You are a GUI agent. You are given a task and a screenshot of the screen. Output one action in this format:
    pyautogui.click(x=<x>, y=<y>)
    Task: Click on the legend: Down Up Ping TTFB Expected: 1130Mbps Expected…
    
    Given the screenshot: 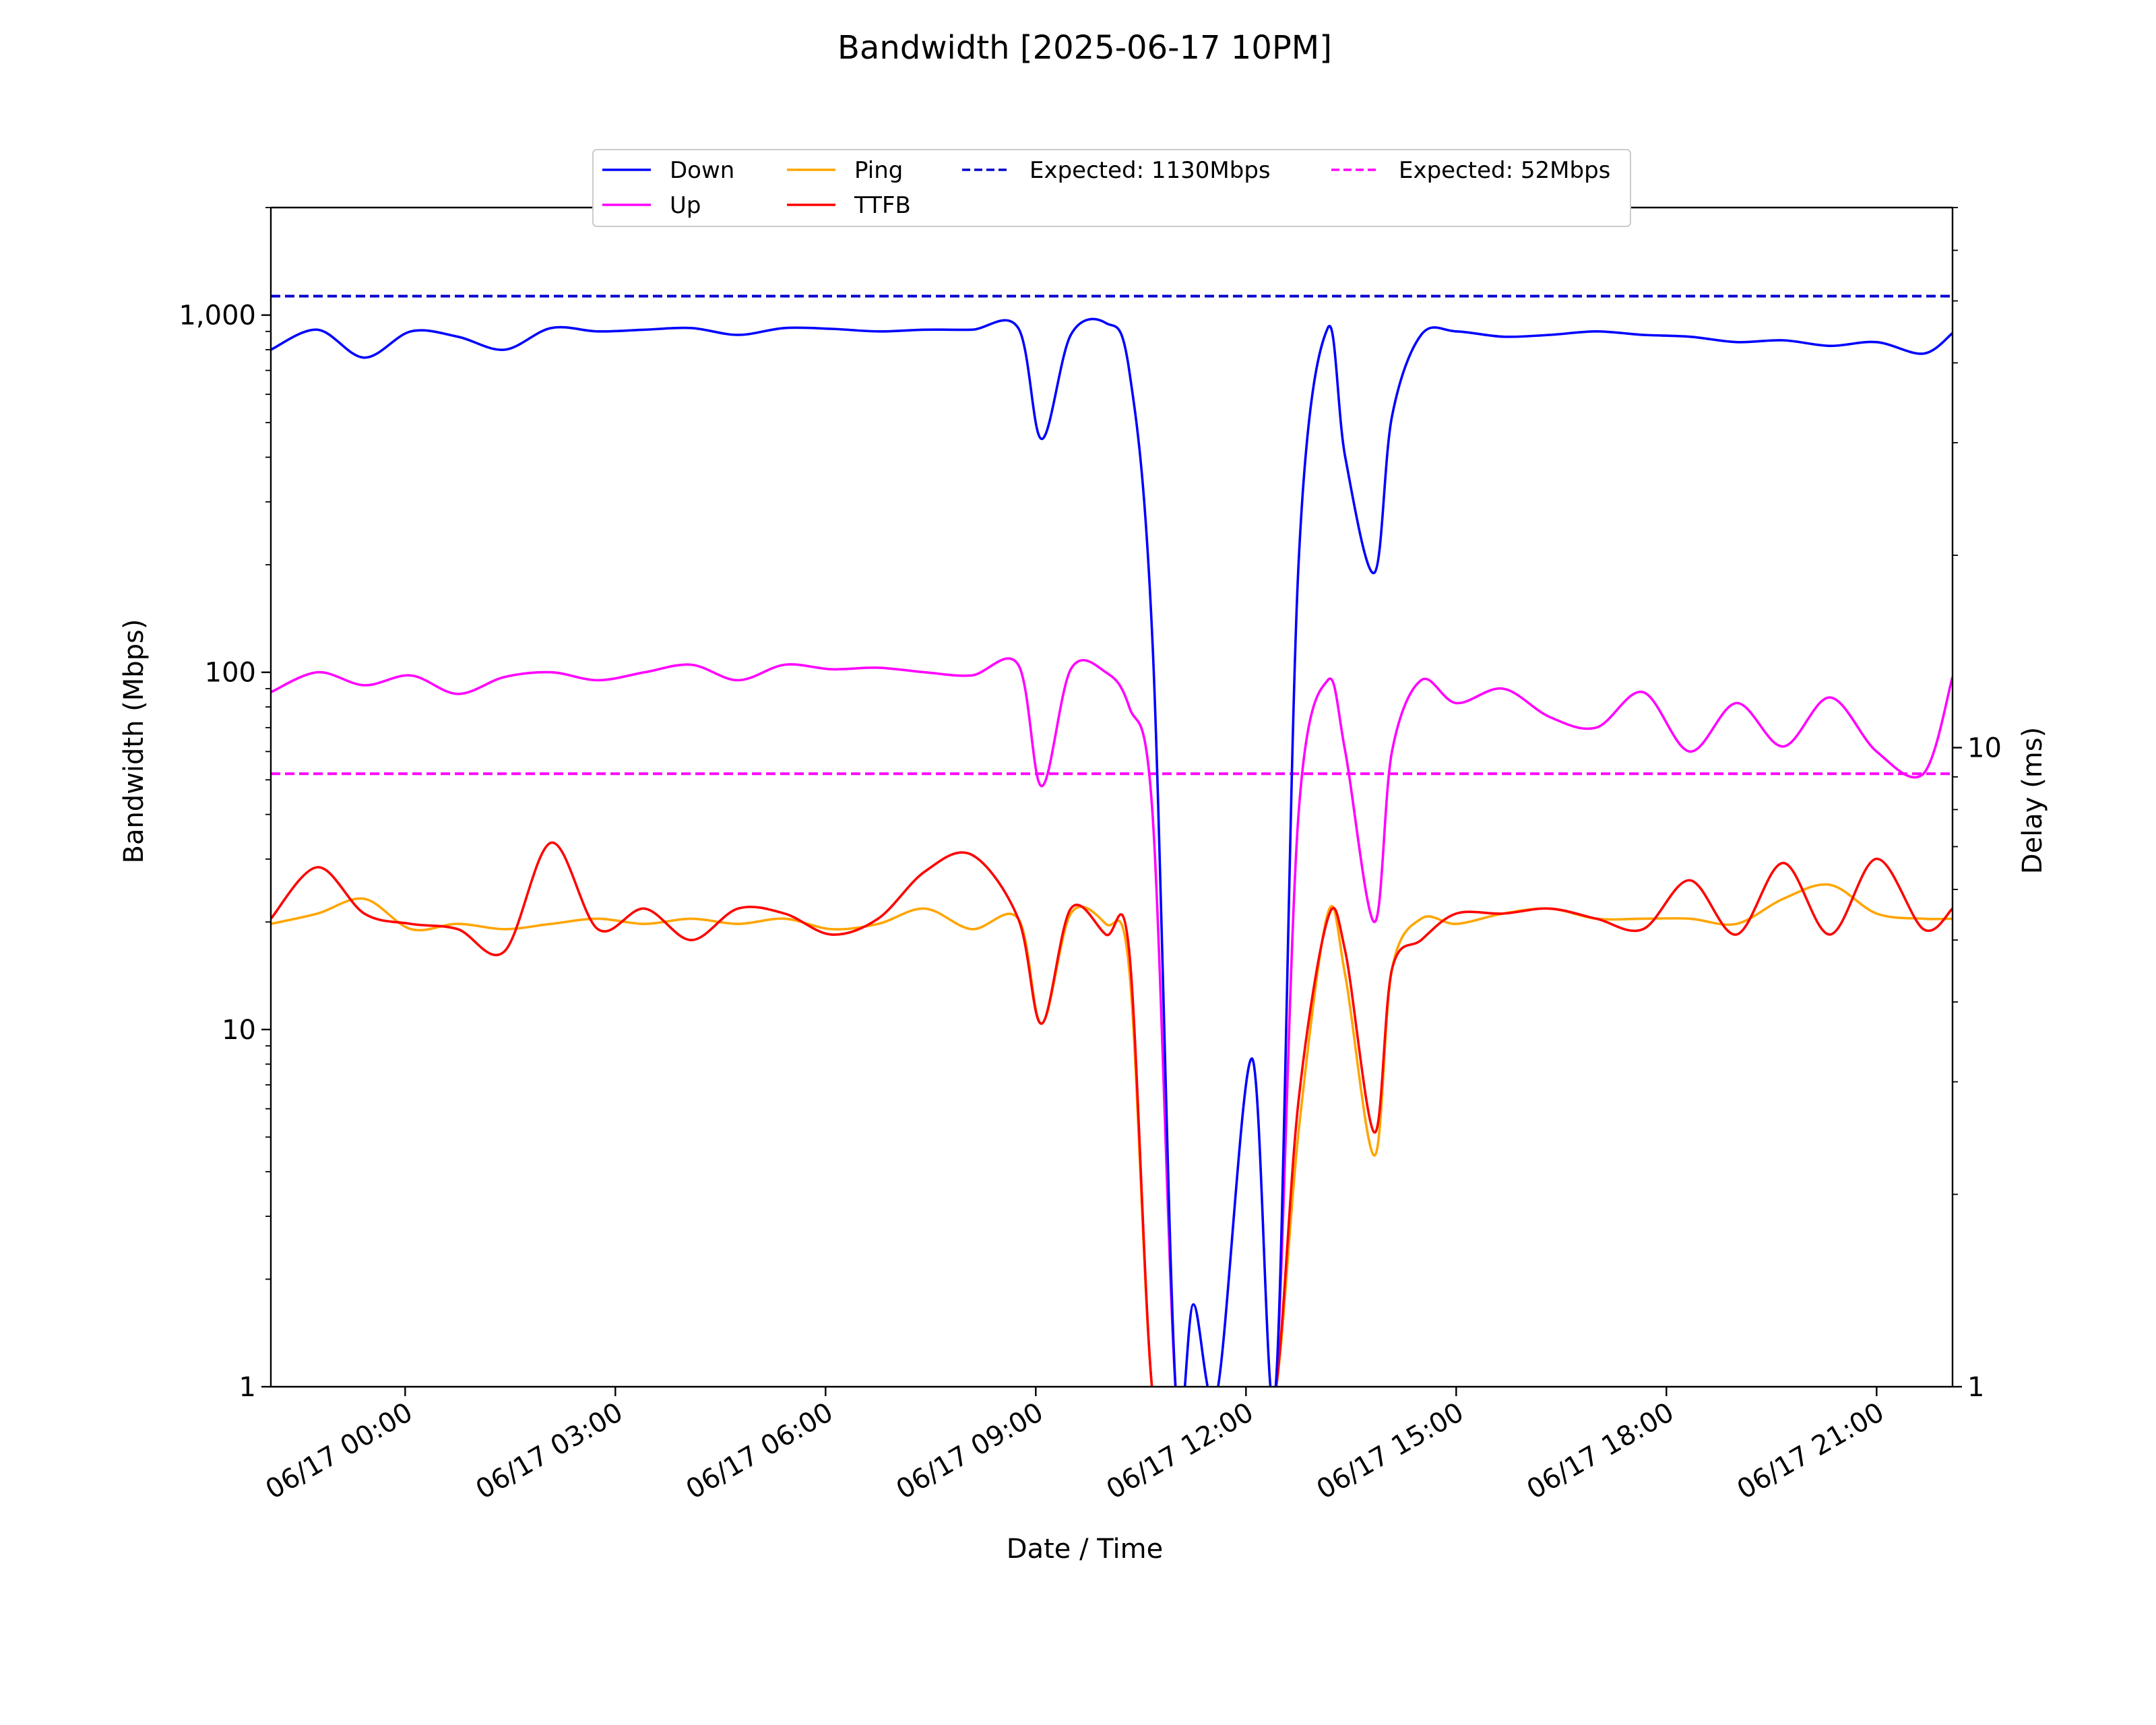 What is the action you would take?
    pyautogui.click(x=1111, y=188)
    